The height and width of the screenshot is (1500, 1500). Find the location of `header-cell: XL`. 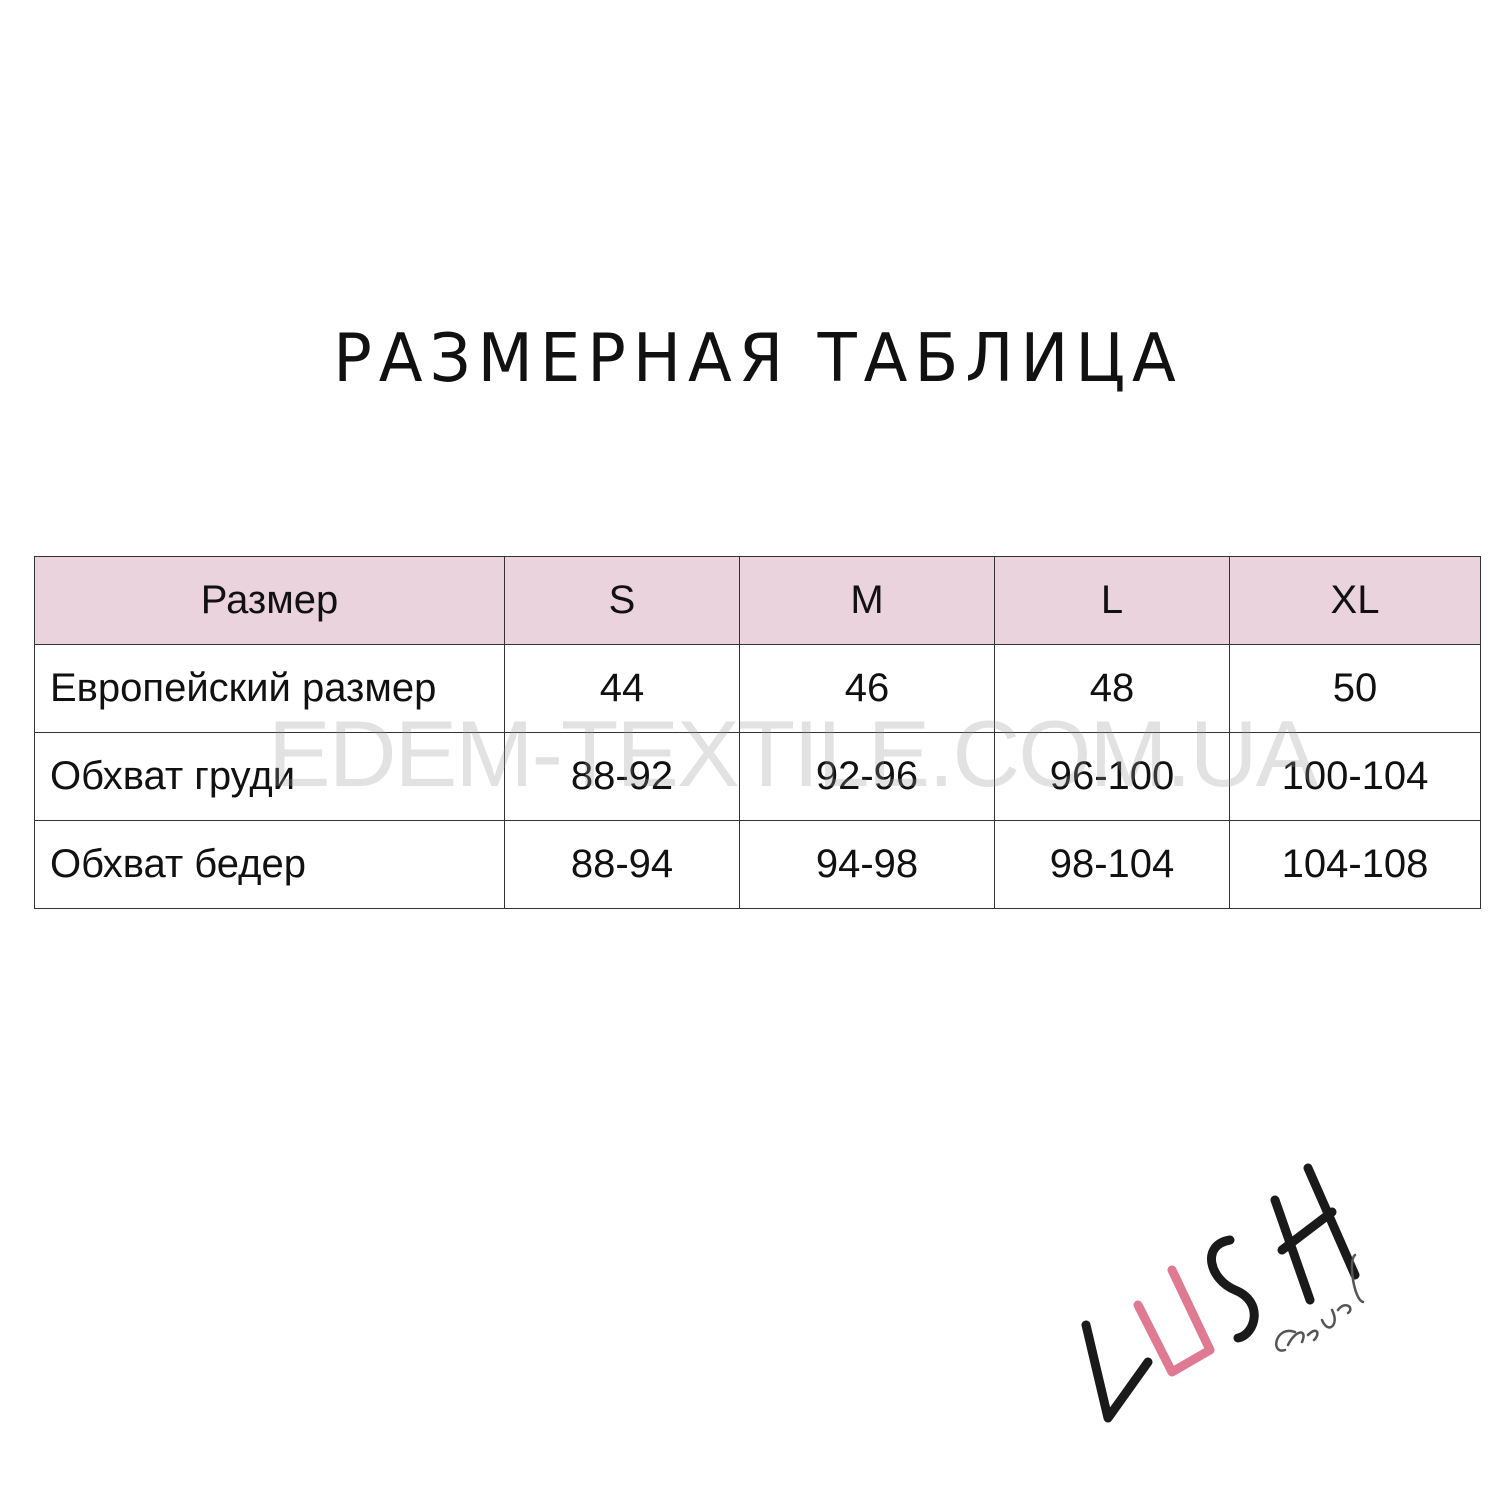

header-cell: XL is located at coordinates (1355, 600).